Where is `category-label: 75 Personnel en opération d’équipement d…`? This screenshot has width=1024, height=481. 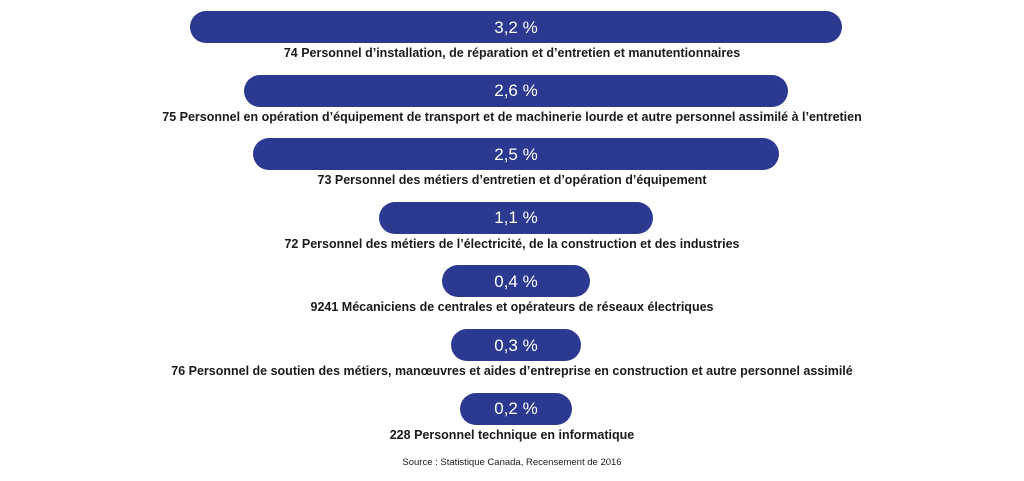
category-label: 75 Personnel en opération d’équipement d… is located at coordinates (512, 116).